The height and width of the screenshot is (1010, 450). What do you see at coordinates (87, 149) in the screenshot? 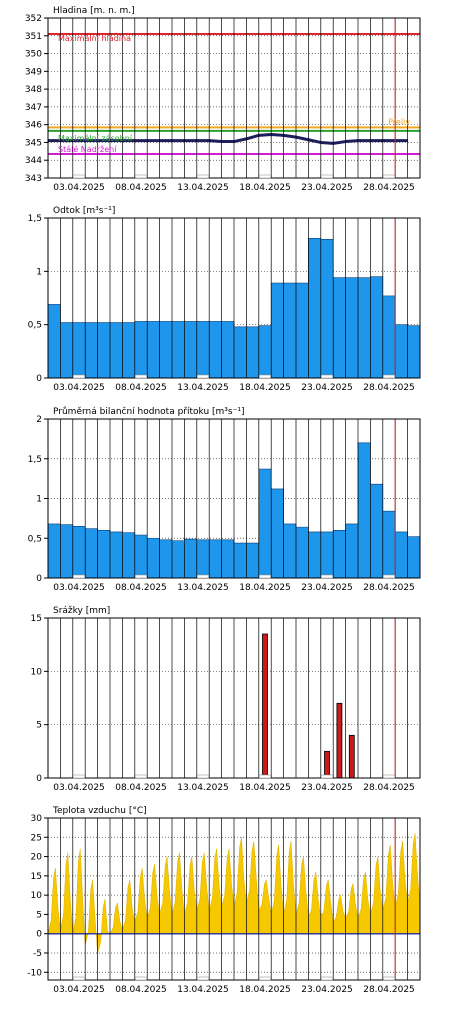
I see `level-label: Stálé Nadržení` at bounding box center [87, 149].